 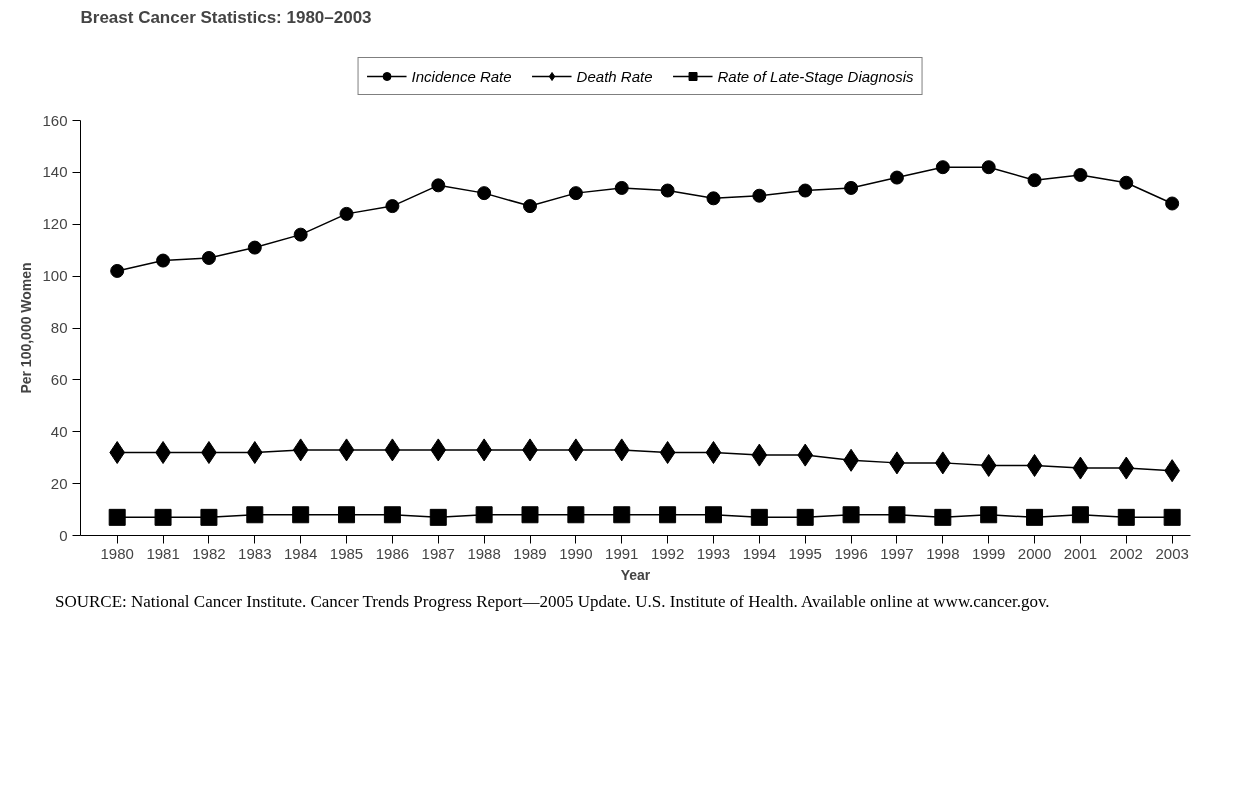 What do you see at coordinates (851, 553) in the screenshot?
I see `x-tick-label: 1996` at bounding box center [851, 553].